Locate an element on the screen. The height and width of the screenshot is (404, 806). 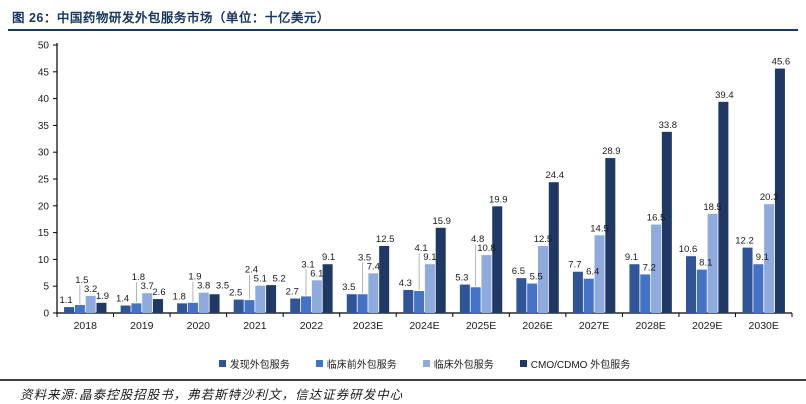
svg-text: 7.2 is located at coordinates (649, 267).